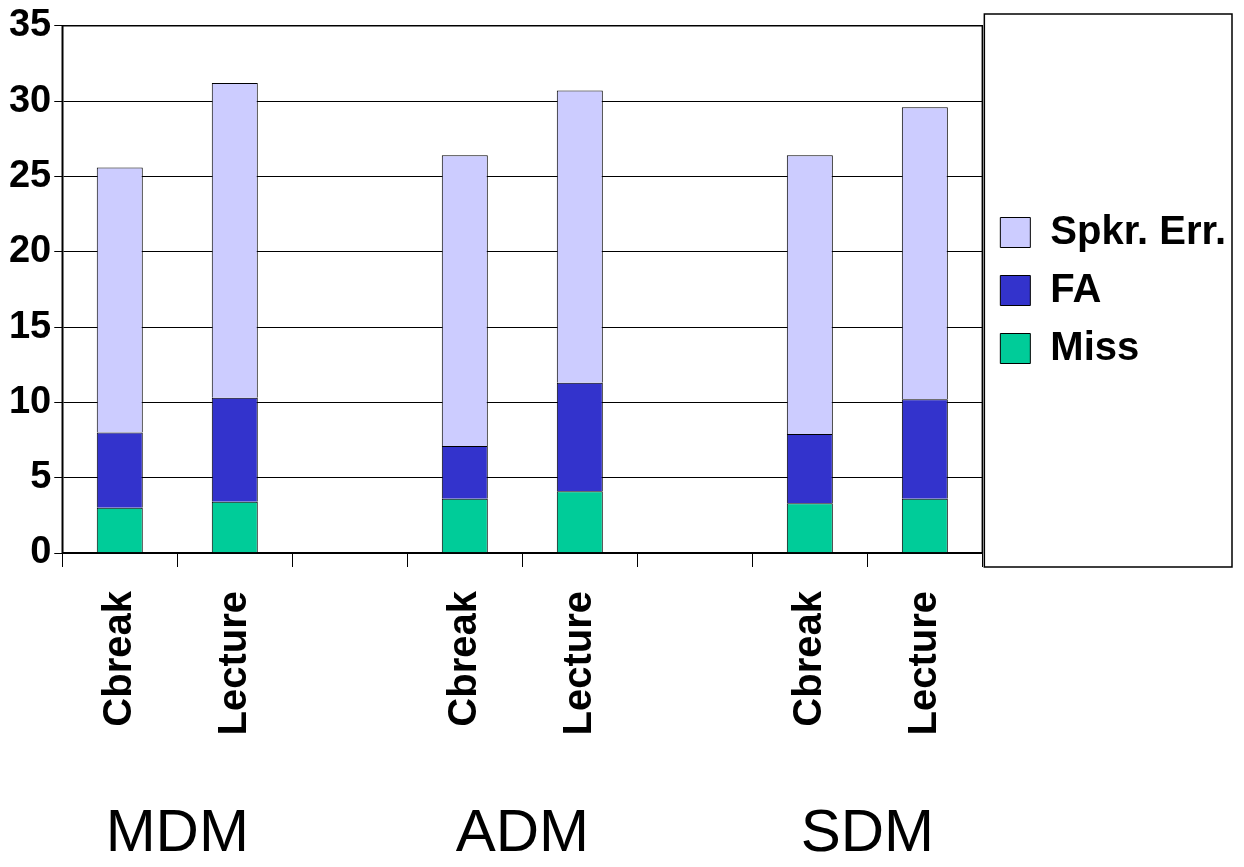 This screenshot has width=1244, height=867. What do you see at coordinates (30, 249) in the screenshot?
I see `y-tick-label: 20` at bounding box center [30, 249].